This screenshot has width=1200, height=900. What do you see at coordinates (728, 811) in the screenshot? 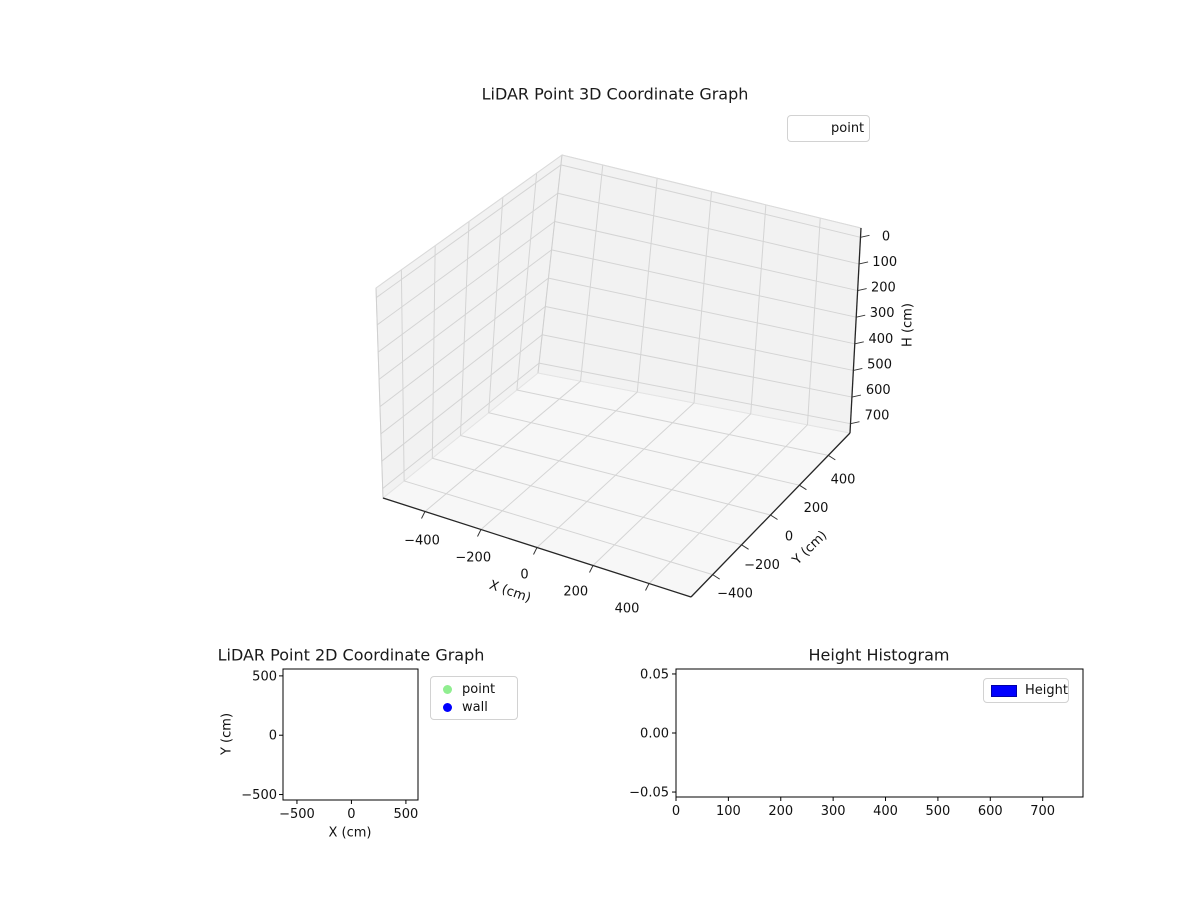
I see `x-tick-label: 100` at bounding box center [728, 811].